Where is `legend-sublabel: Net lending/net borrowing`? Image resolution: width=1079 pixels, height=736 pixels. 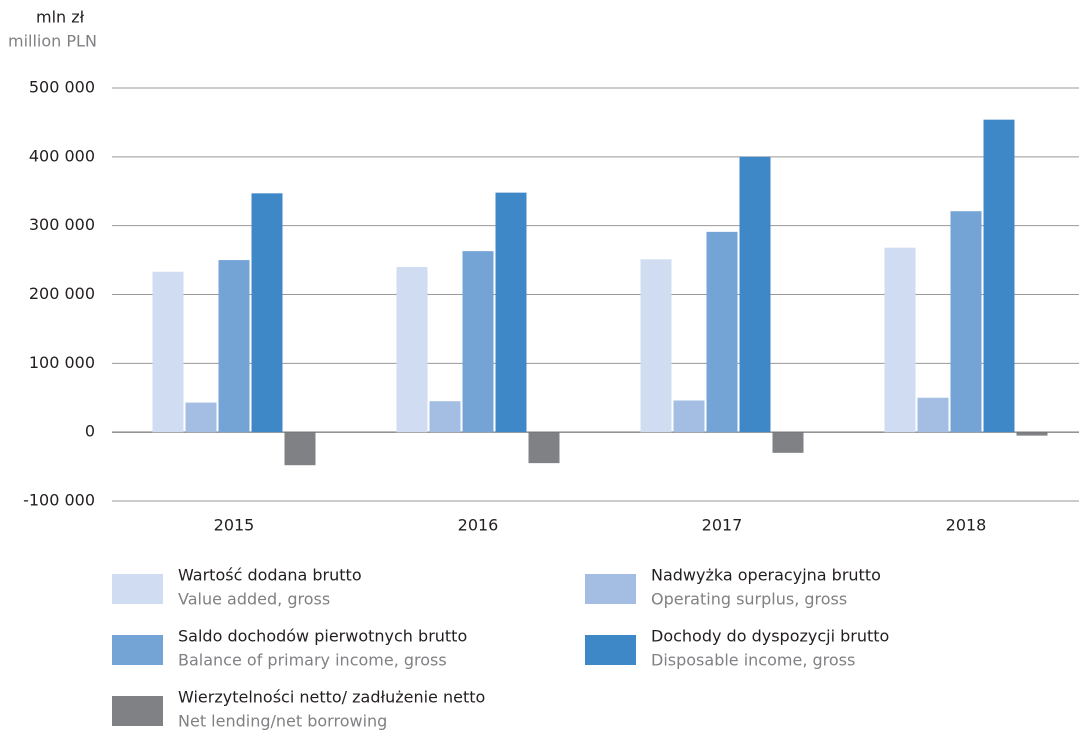
legend-sublabel: Net lending/net borrowing is located at coordinates (282, 721).